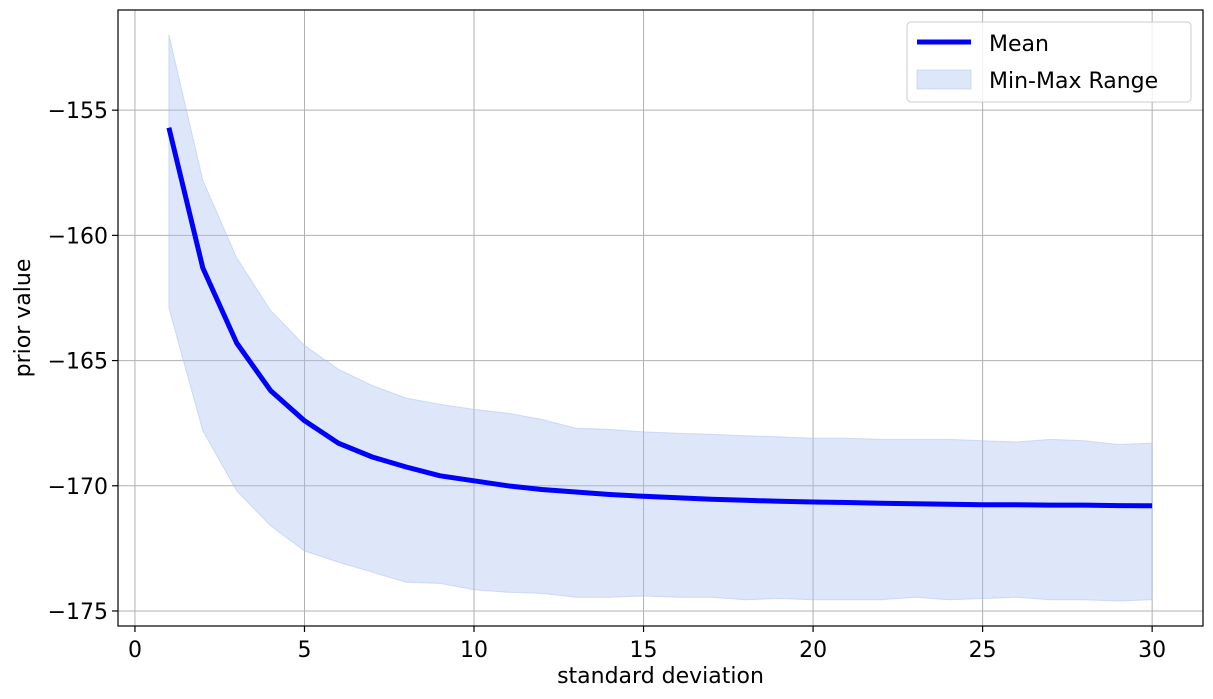 This screenshot has width=1213, height=699. Describe the element at coordinates (644, 650) in the screenshot. I see `x-tick-label: 15` at that location.